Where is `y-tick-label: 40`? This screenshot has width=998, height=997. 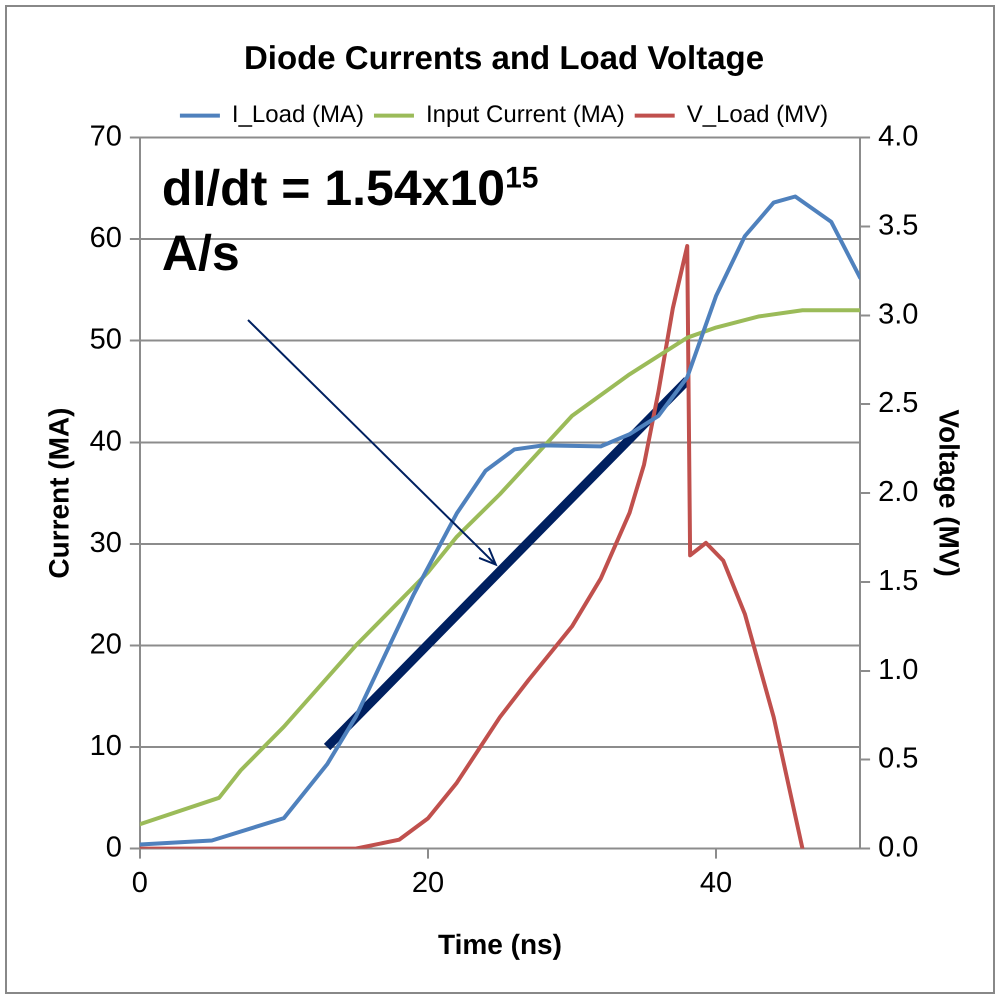
y-tick-label: 40 is located at coordinates (106, 441).